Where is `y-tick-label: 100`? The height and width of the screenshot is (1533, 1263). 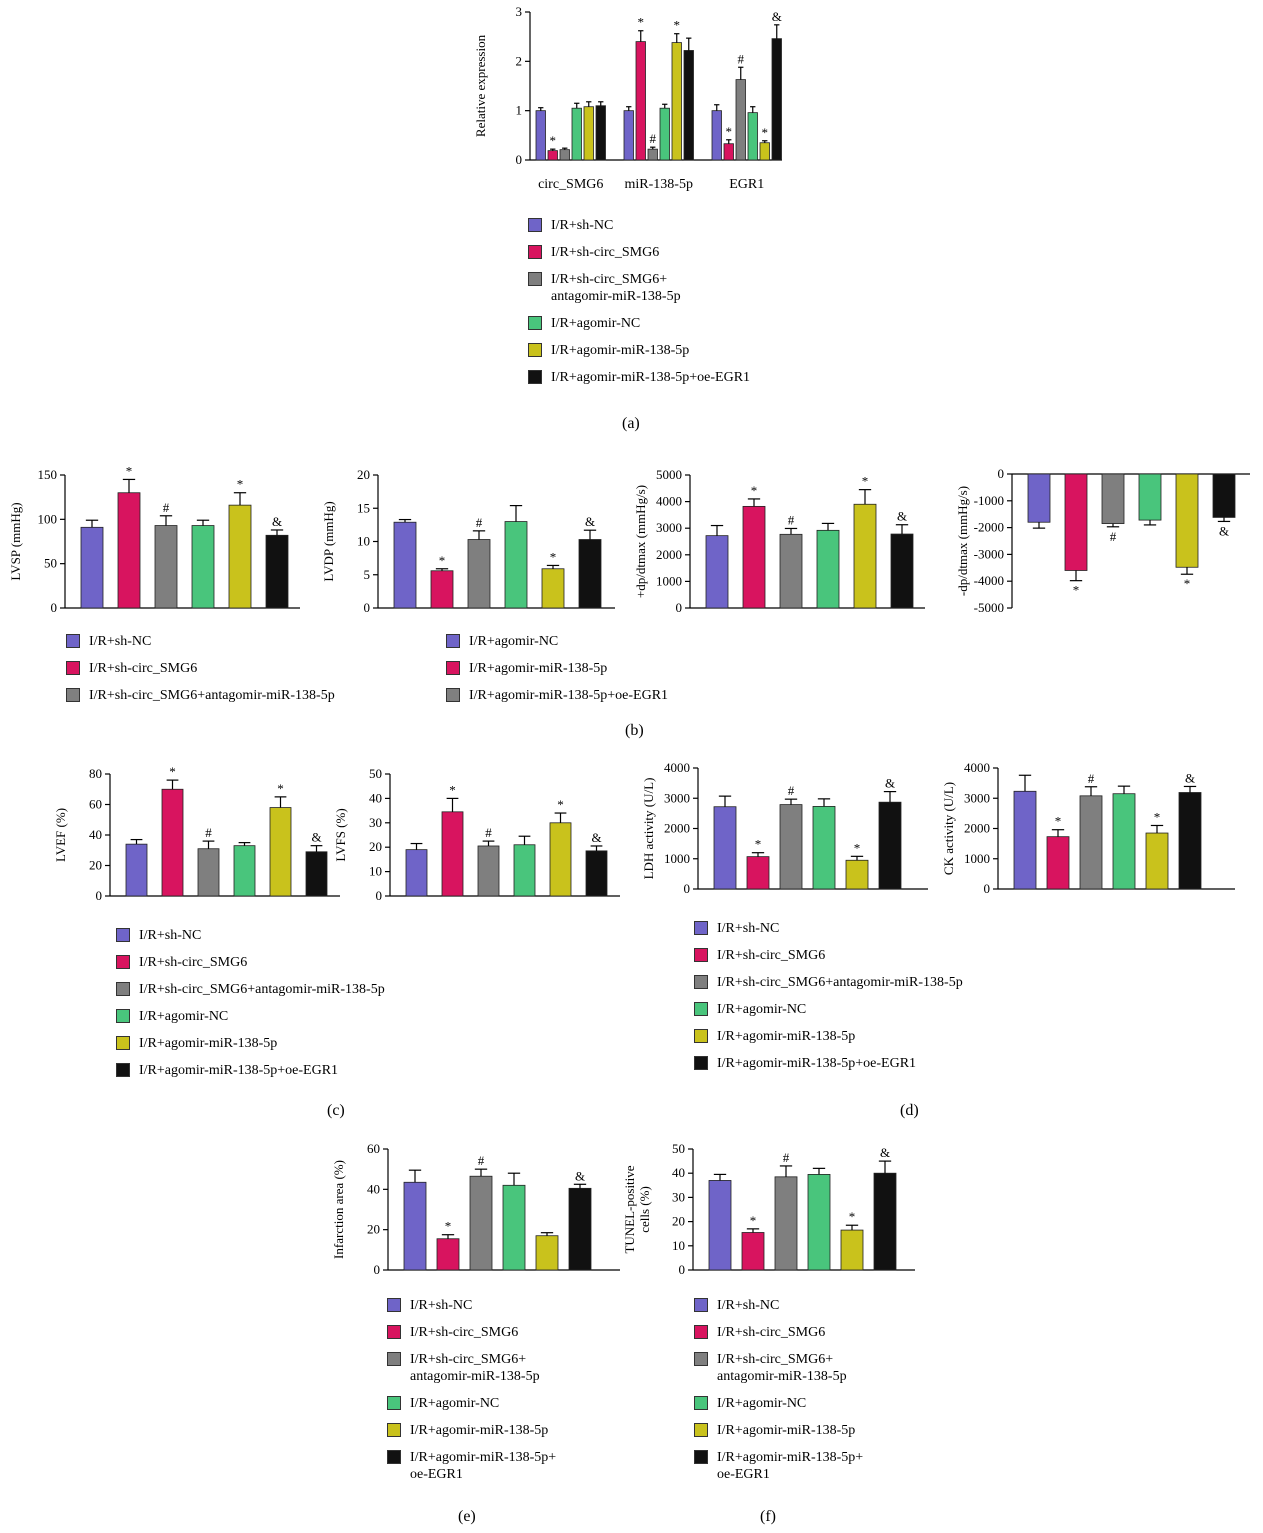
y-tick-label: 100 is located at coordinates (48, 518).